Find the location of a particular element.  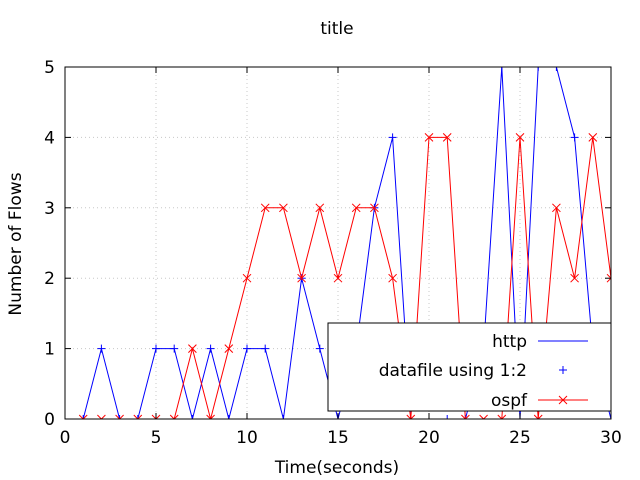

y-tick-label: 1 is located at coordinates (49, 350).